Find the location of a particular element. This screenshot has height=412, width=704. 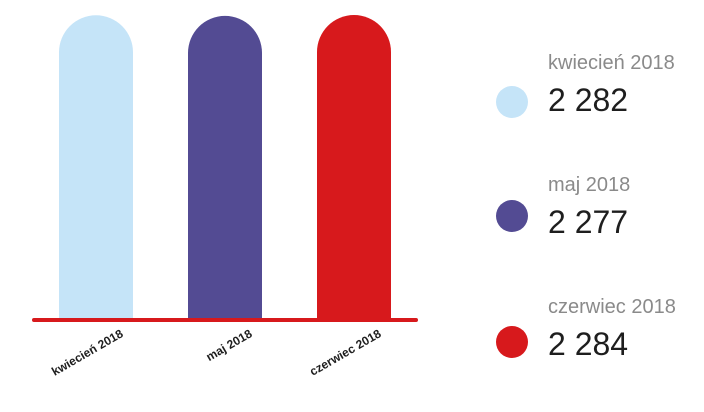

legend-value-may: 2 277 is located at coordinates (588, 222).